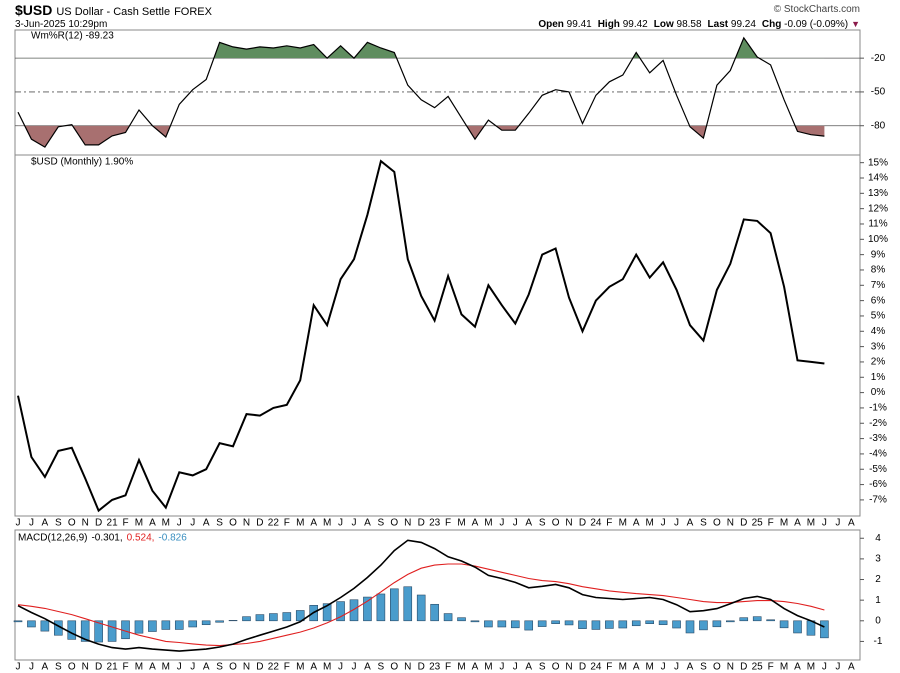 The width and height of the screenshot is (900, 673). Describe the element at coordinates (878, 408) in the screenshot. I see `y-tick-label: -1%` at that location.